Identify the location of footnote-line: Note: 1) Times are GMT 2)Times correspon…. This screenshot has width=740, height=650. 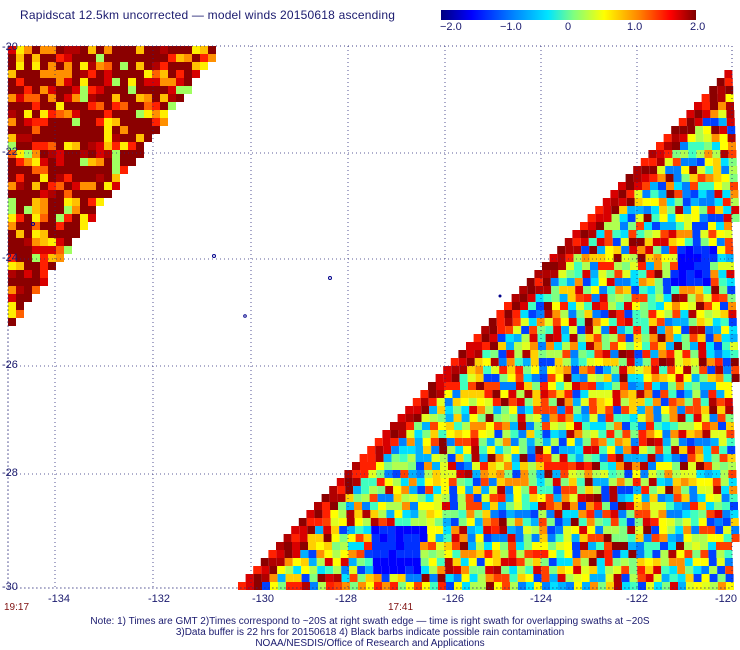
(370, 621).